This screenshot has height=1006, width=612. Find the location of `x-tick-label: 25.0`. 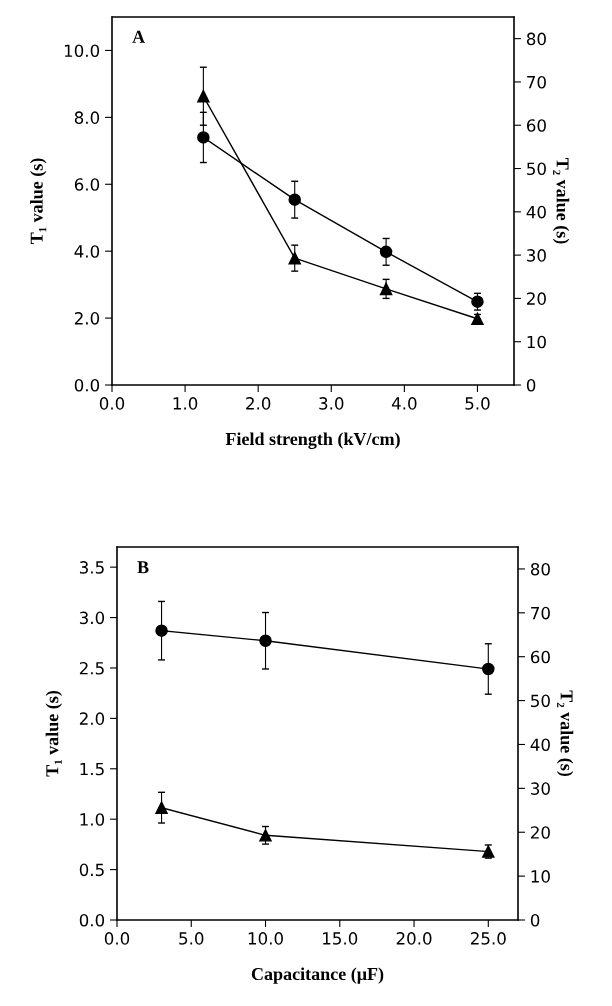

x-tick-label: 25.0 is located at coordinates (488, 938).